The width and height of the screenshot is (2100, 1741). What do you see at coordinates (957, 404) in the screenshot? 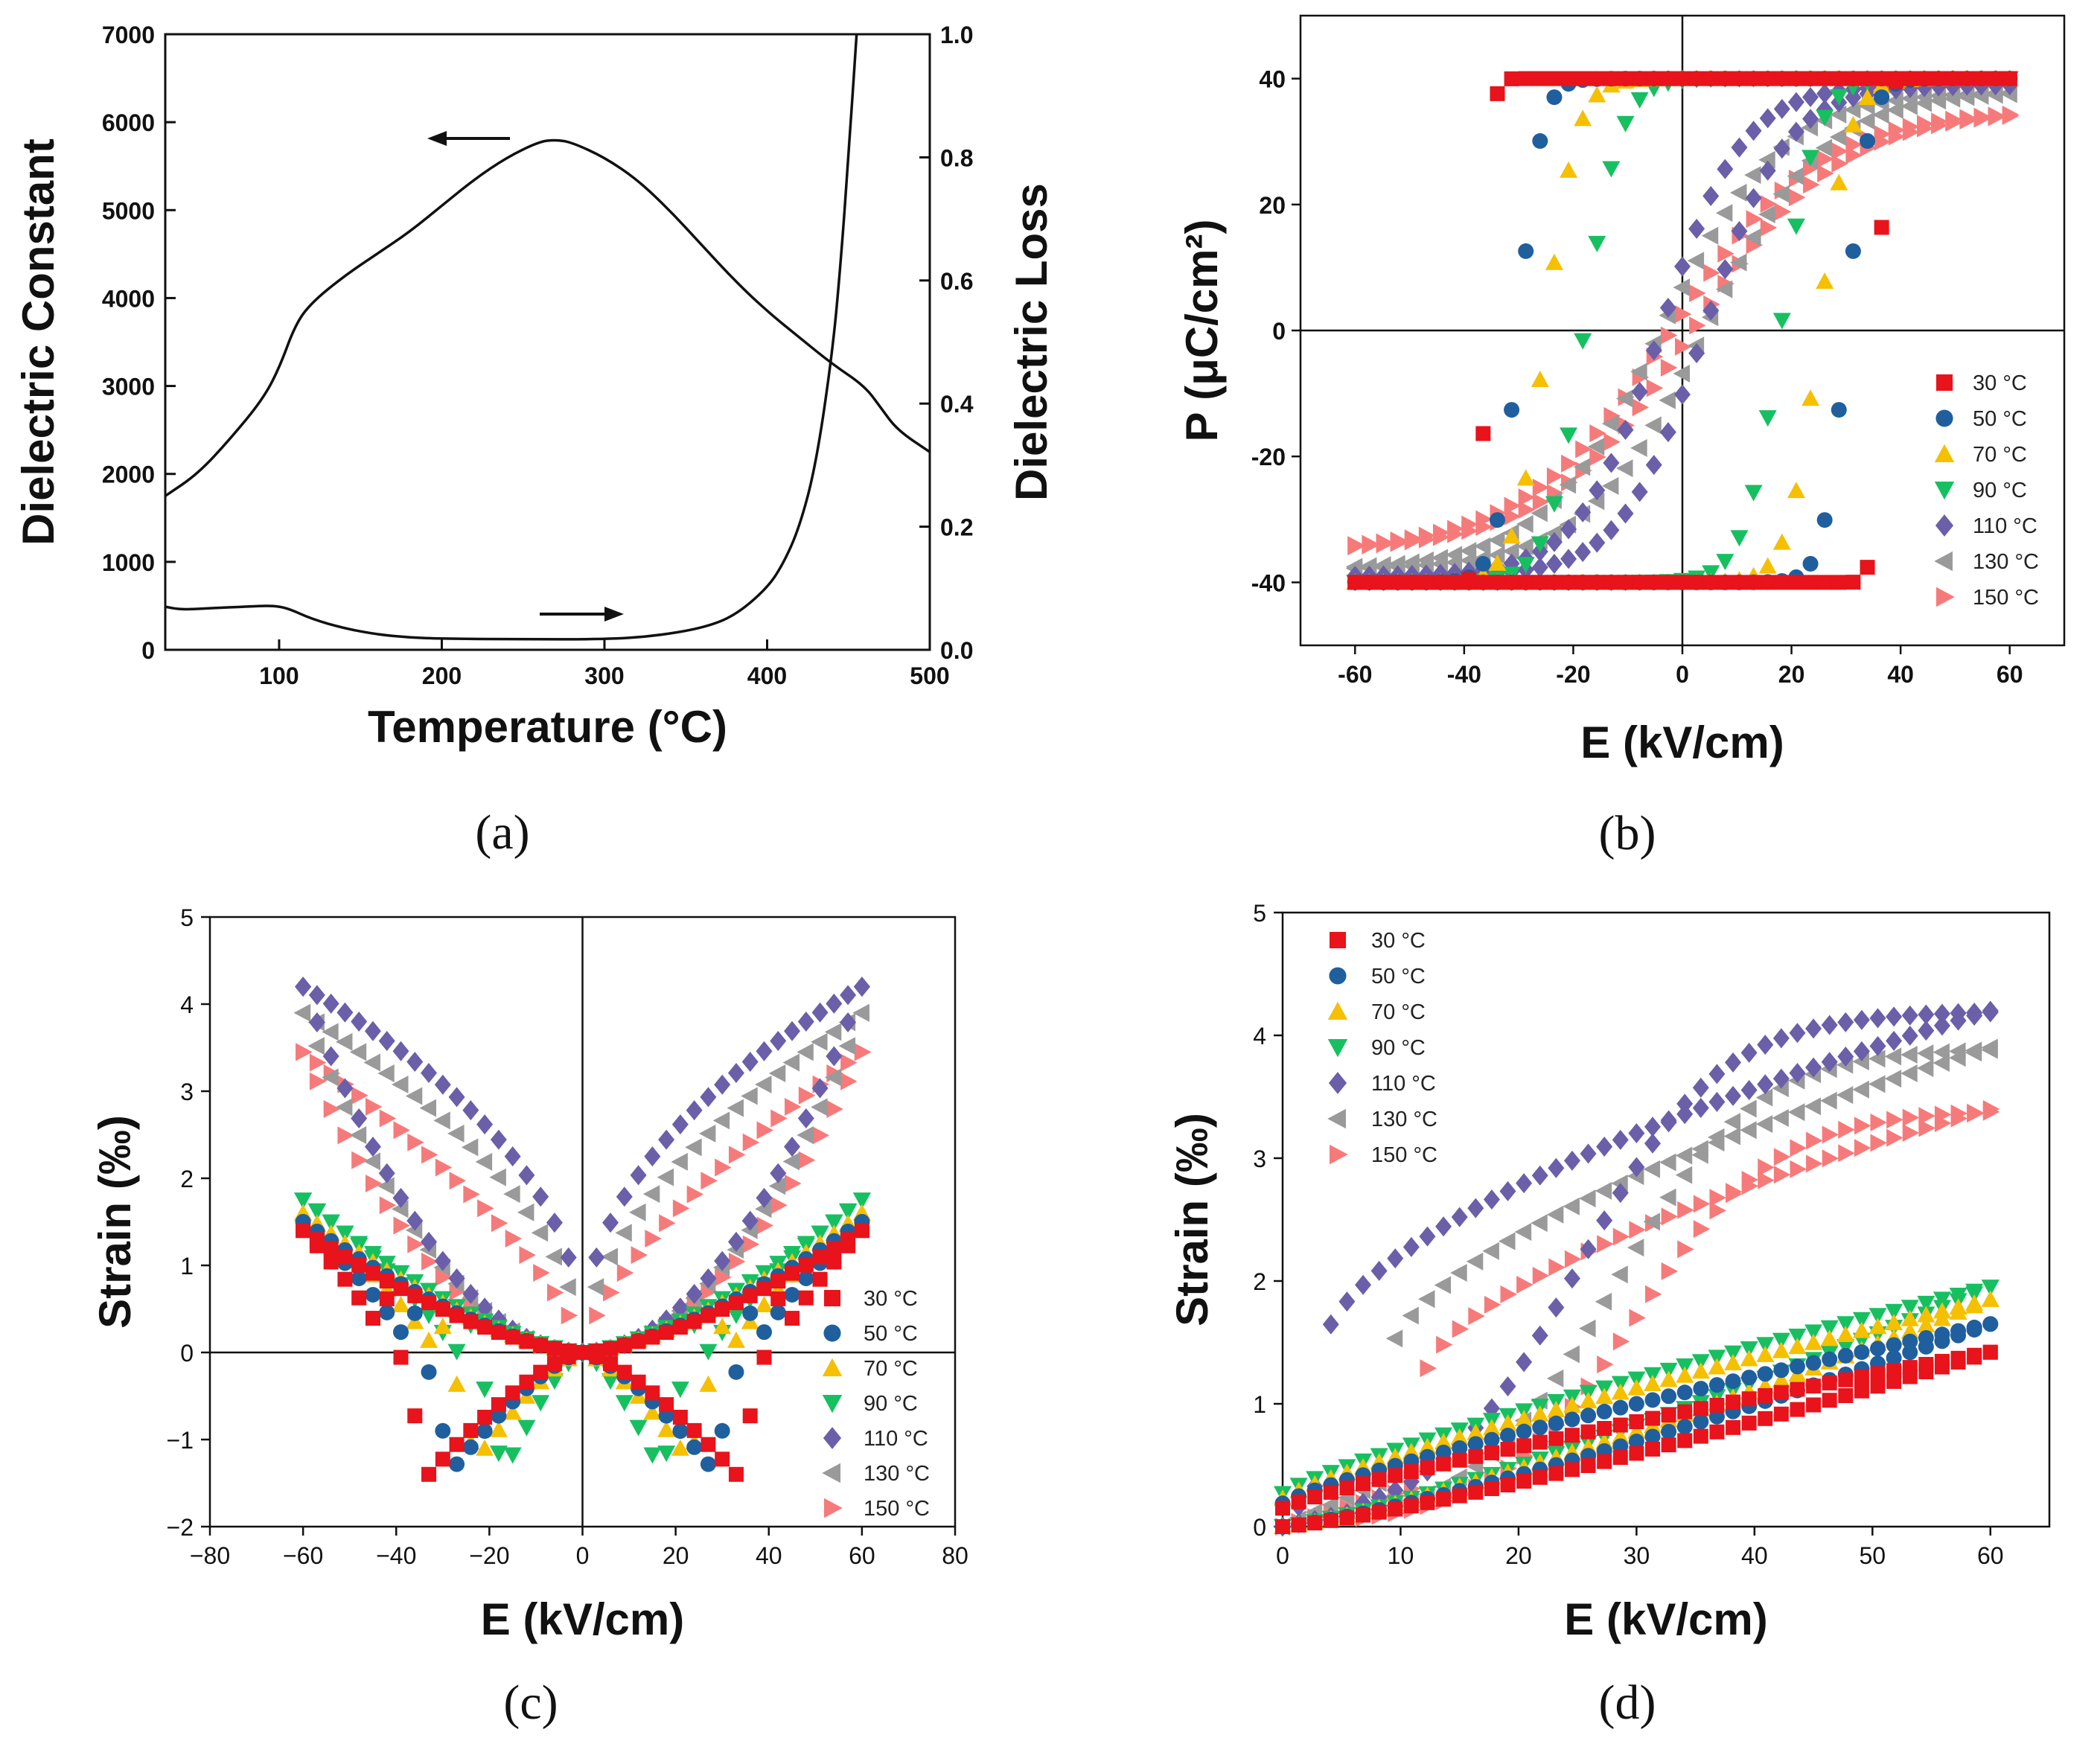
I see `y2-tick-label: 0.4` at bounding box center [957, 404].